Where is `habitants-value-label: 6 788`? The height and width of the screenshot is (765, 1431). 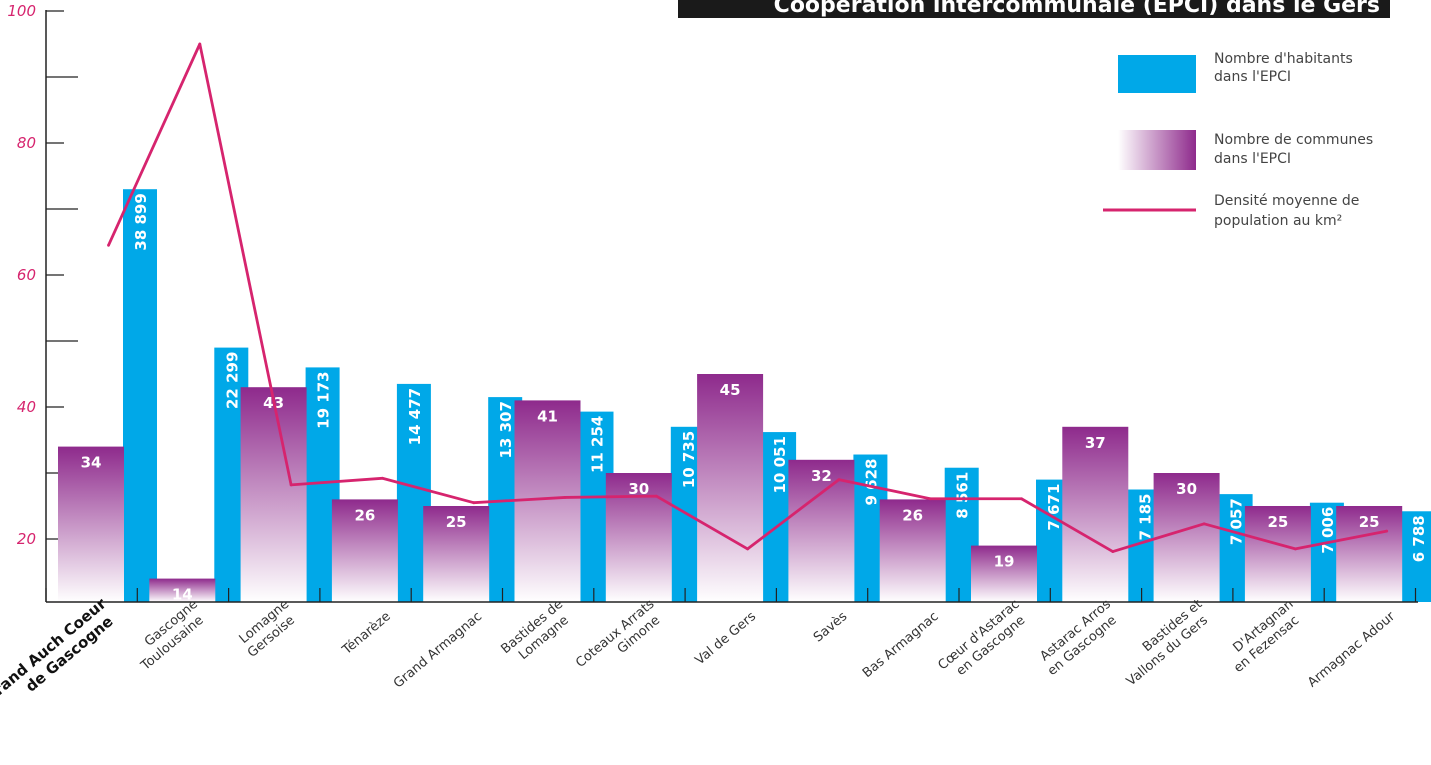 habitants-value-label: 6 788 is located at coordinates (1419, 538).